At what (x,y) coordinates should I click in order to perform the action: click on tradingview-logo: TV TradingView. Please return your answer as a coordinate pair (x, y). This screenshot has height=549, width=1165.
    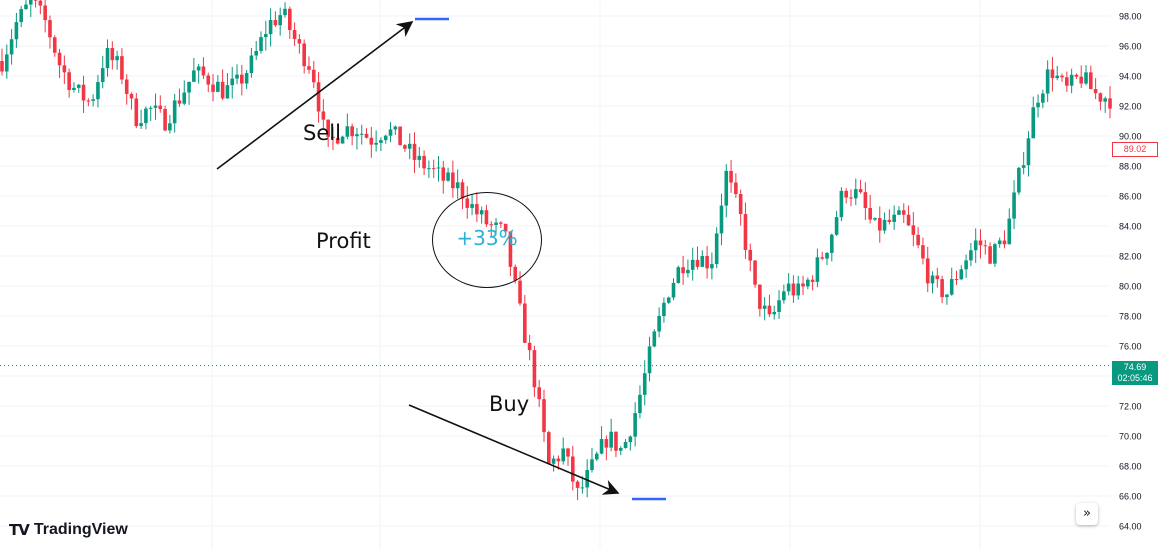
    Looking at the image, I should click on (68, 530).